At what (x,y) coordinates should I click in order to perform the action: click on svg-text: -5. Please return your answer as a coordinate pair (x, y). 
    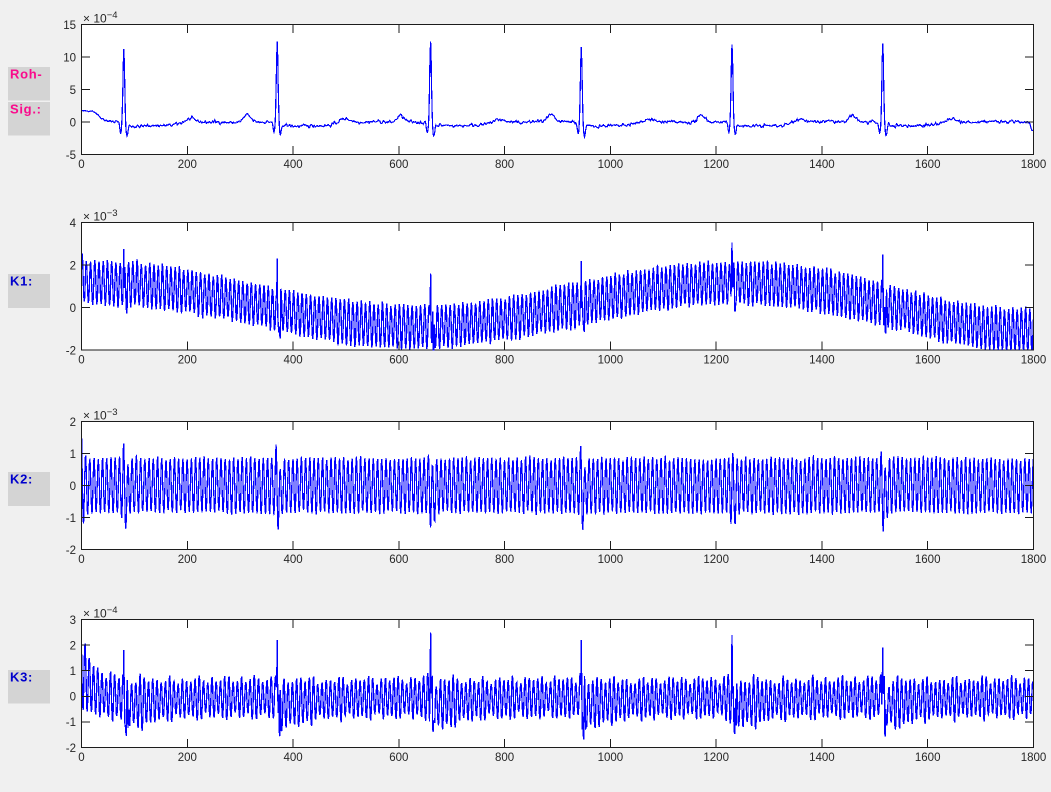
    Looking at the image, I should click on (71, 156).